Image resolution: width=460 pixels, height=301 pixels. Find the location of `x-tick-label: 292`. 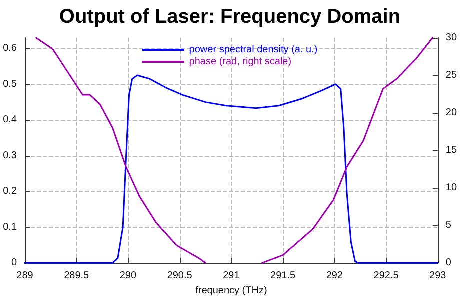

x-tick-label: 292 is located at coordinates (335, 276).